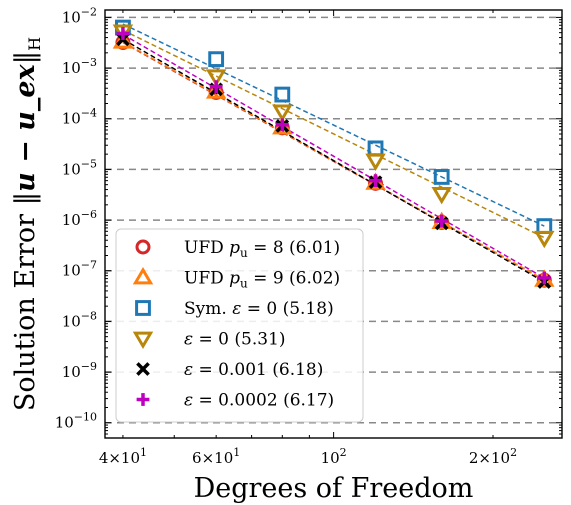 The height and width of the screenshot is (505, 571). Describe the element at coordinates (79, 66) in the screenshot. I see `y-tick-label: 10⁻³` at that location.